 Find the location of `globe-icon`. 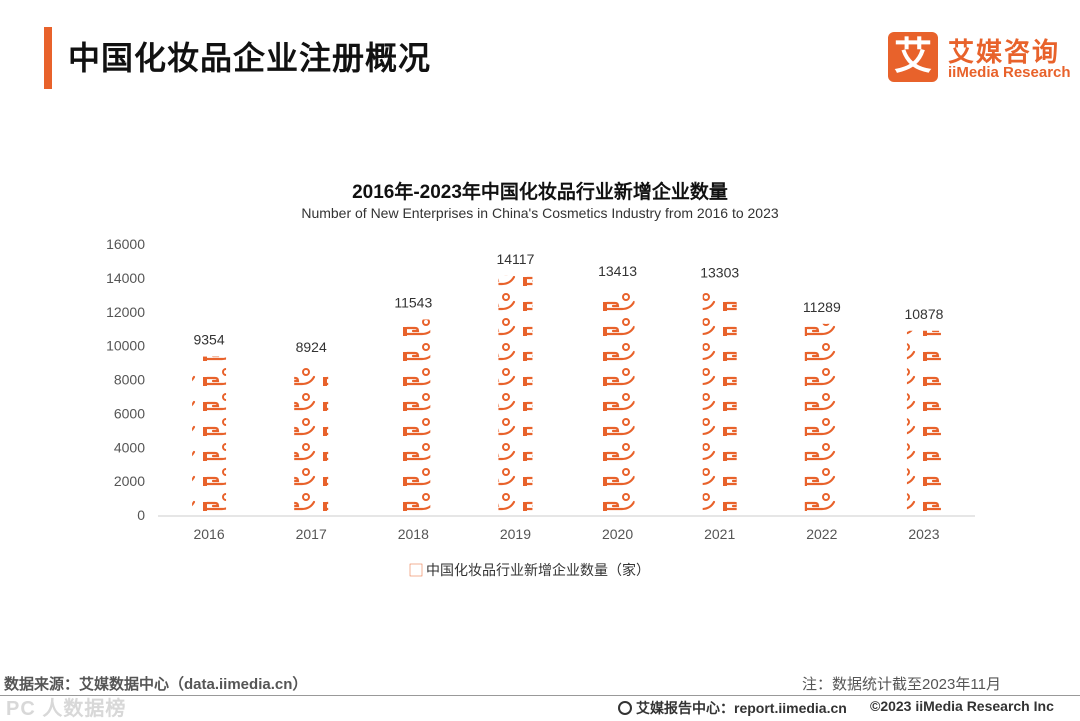

globe-icon is located at coordinates (625, 708).